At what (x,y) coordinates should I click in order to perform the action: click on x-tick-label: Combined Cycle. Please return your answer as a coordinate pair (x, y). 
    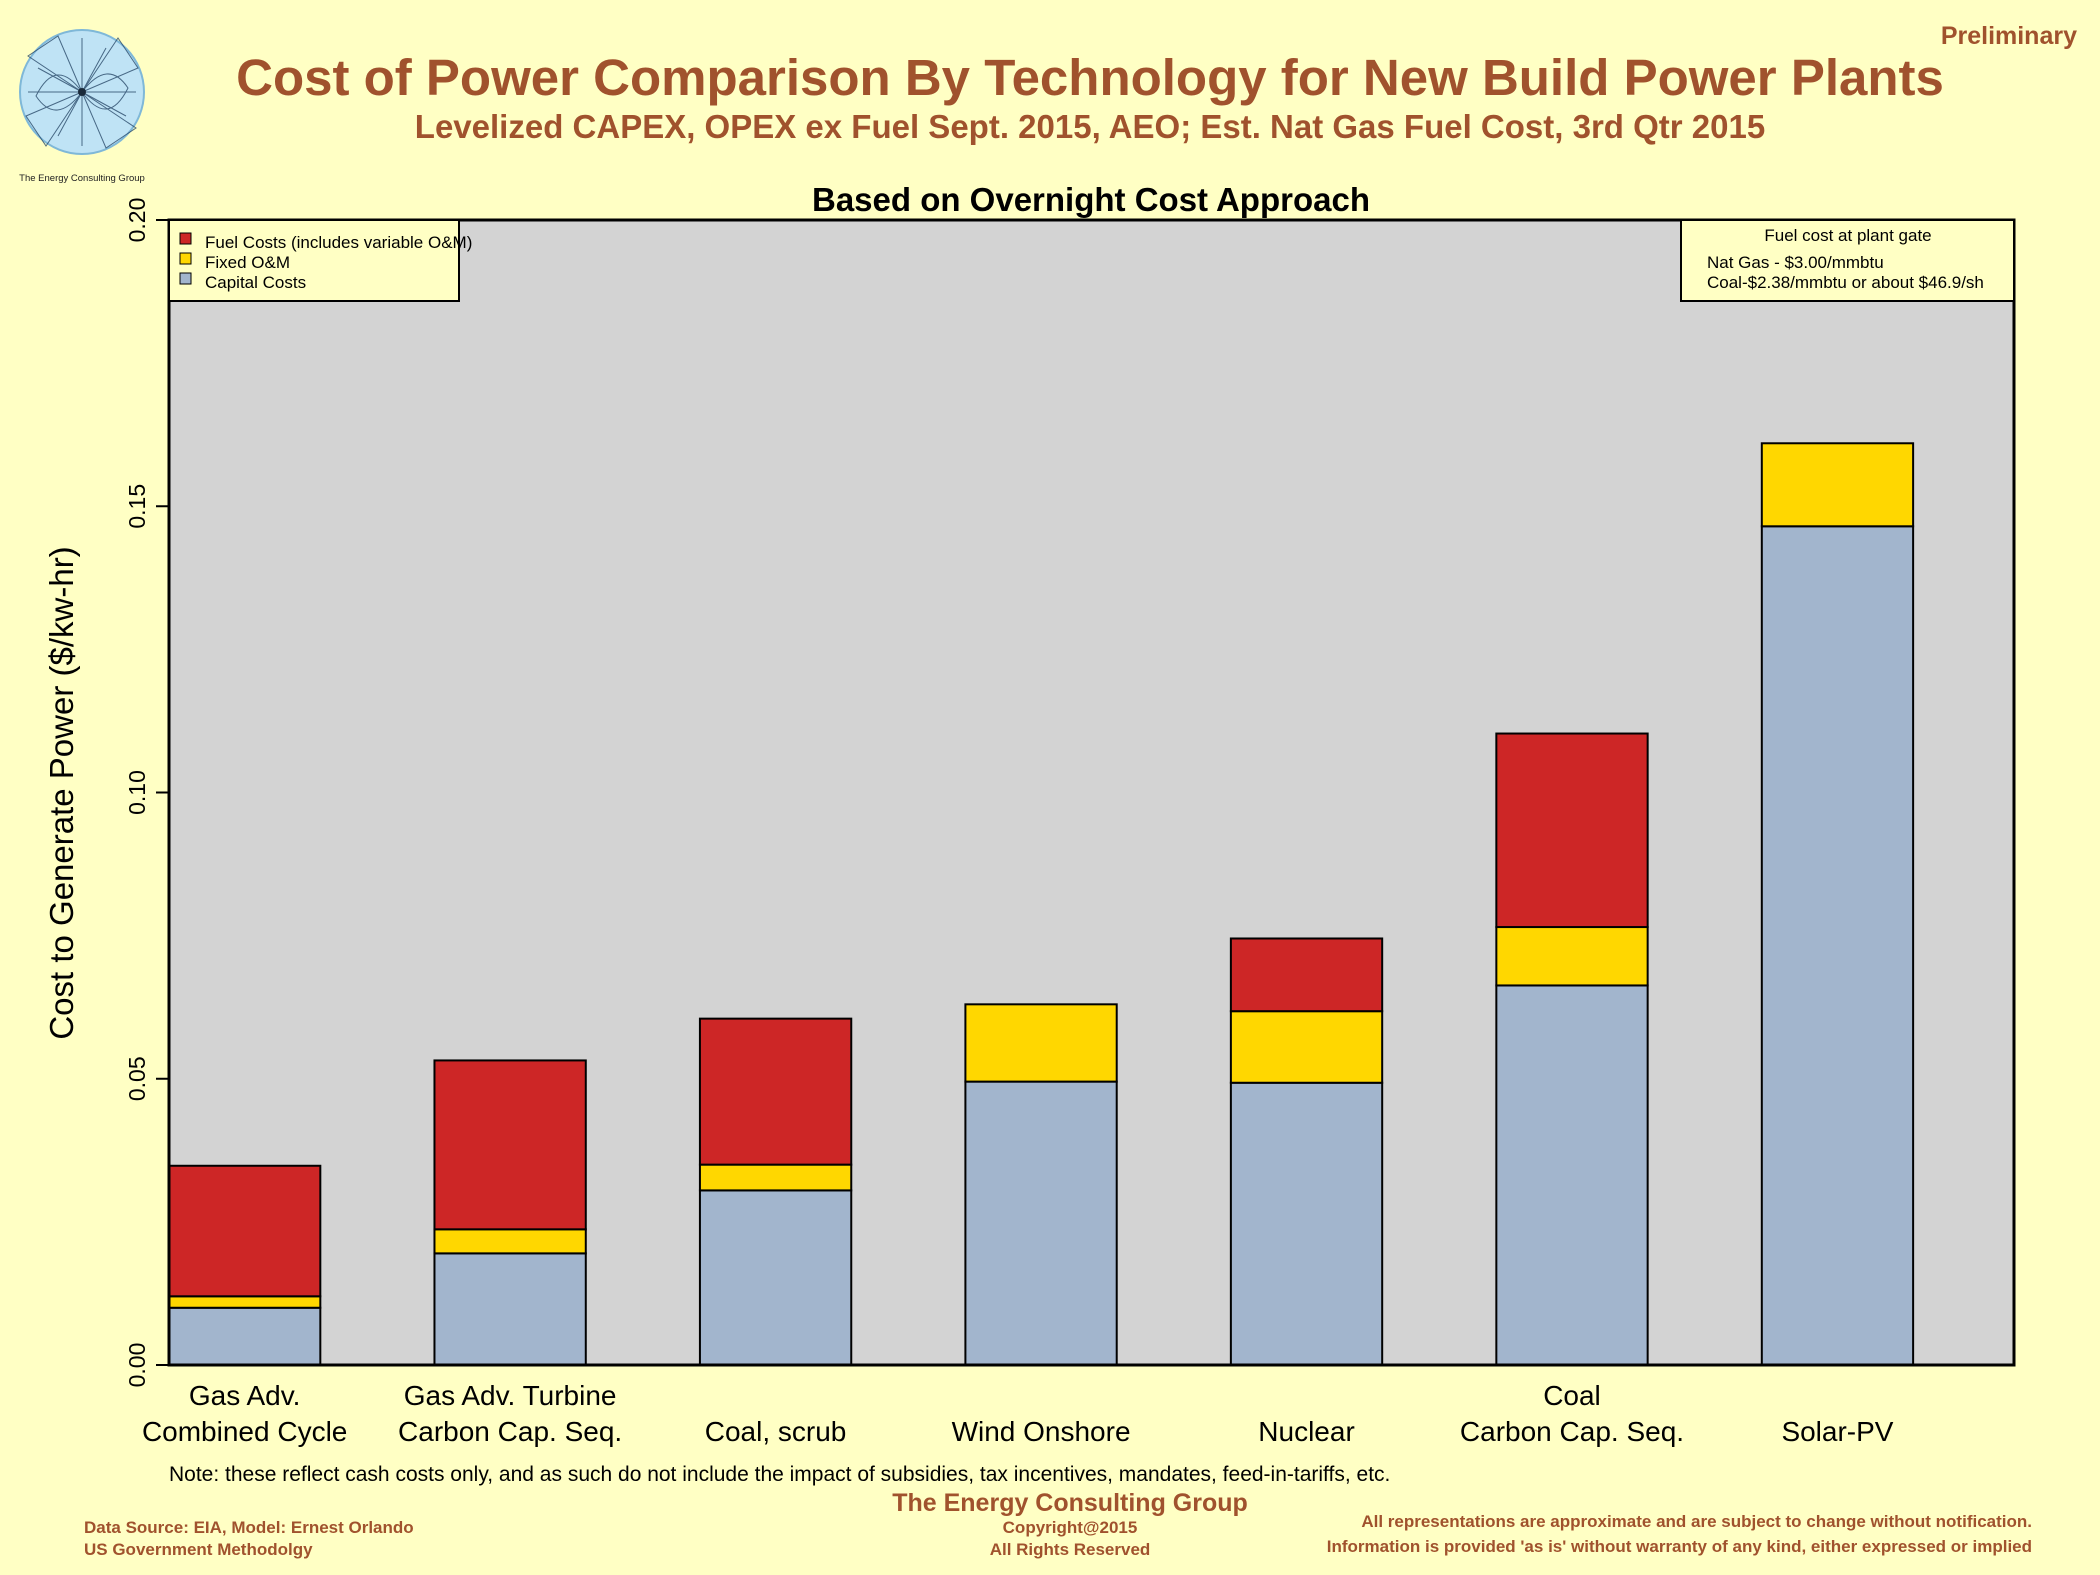
    Looking at the image, I should click on (244, 1431).